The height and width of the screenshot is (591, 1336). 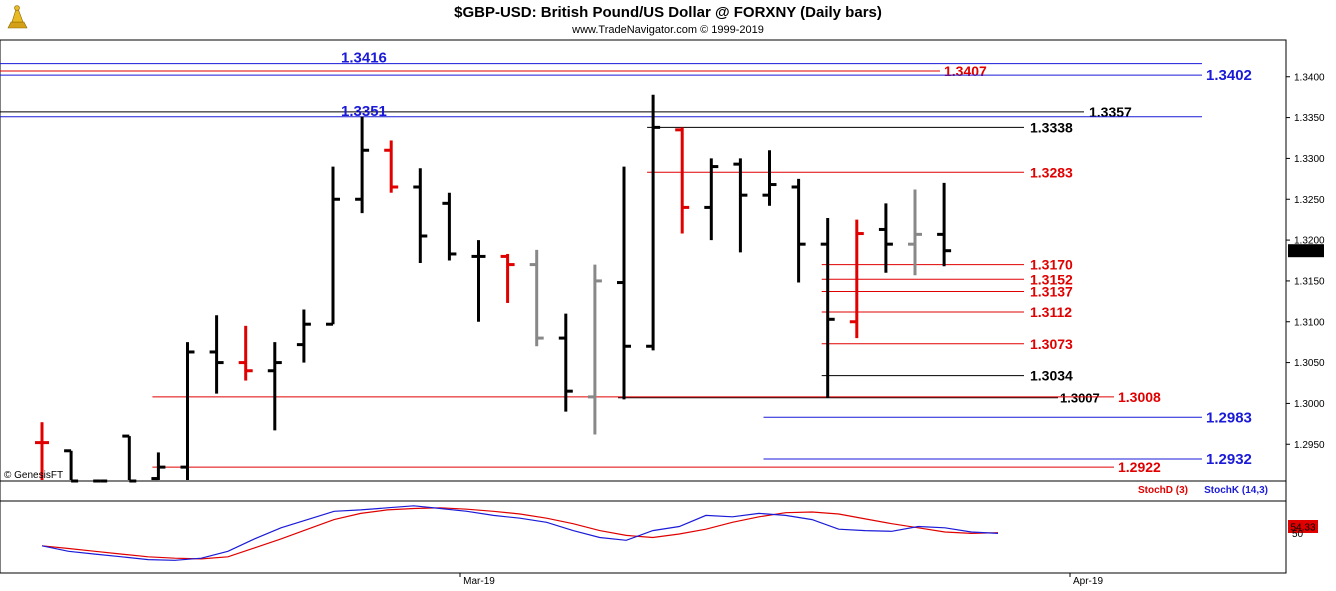 What do you see at coordinates (1229, 75) in the screenshot?
I see `level-label: 1.3402` at bounding box center [1229, 75].